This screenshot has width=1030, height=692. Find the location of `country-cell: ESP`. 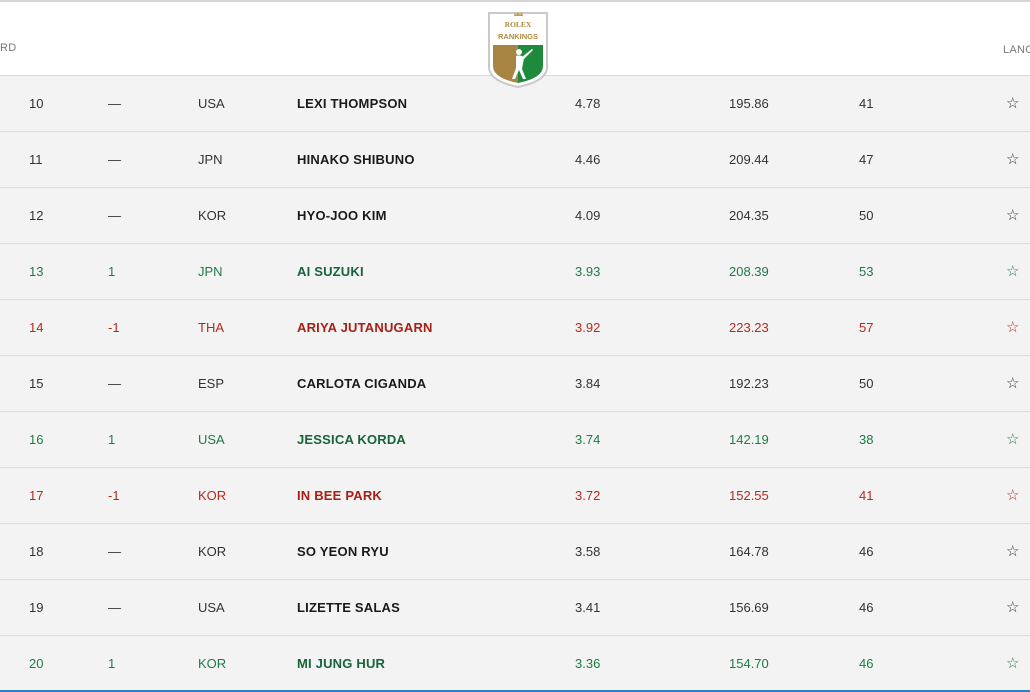

country-cell: ESP is located at coordinates (211, 383).